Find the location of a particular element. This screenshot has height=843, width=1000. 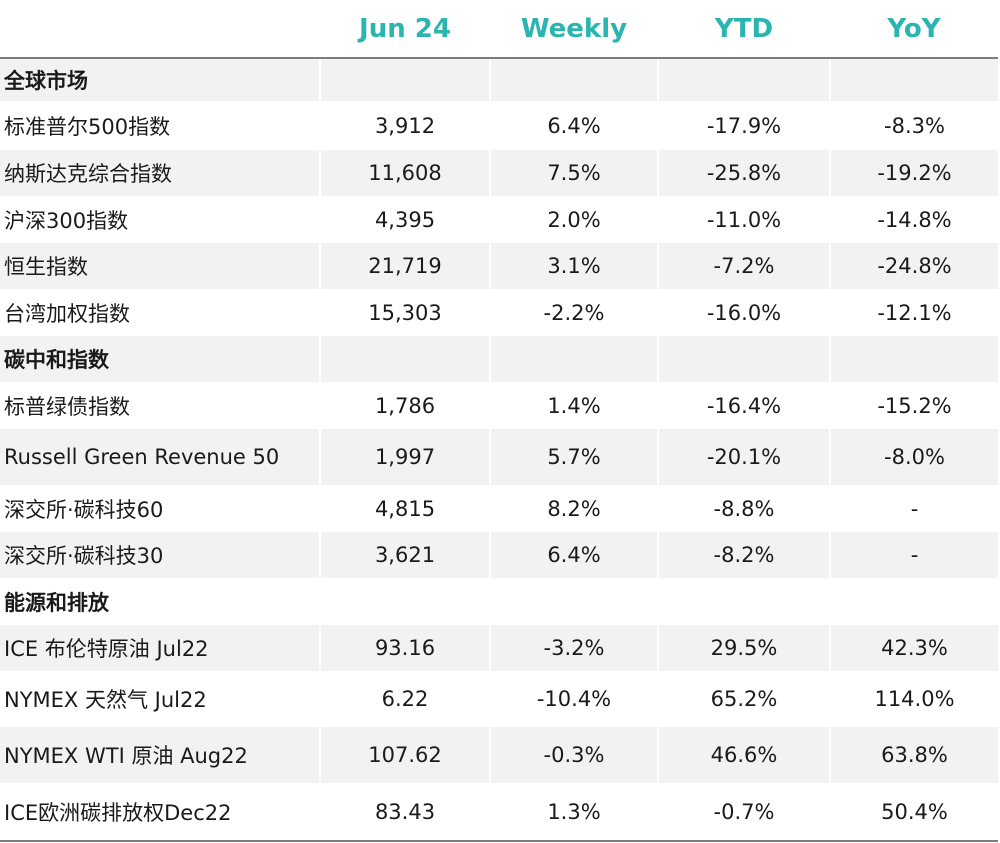

row-value: 21,719 is located at coordinates (405, 266).